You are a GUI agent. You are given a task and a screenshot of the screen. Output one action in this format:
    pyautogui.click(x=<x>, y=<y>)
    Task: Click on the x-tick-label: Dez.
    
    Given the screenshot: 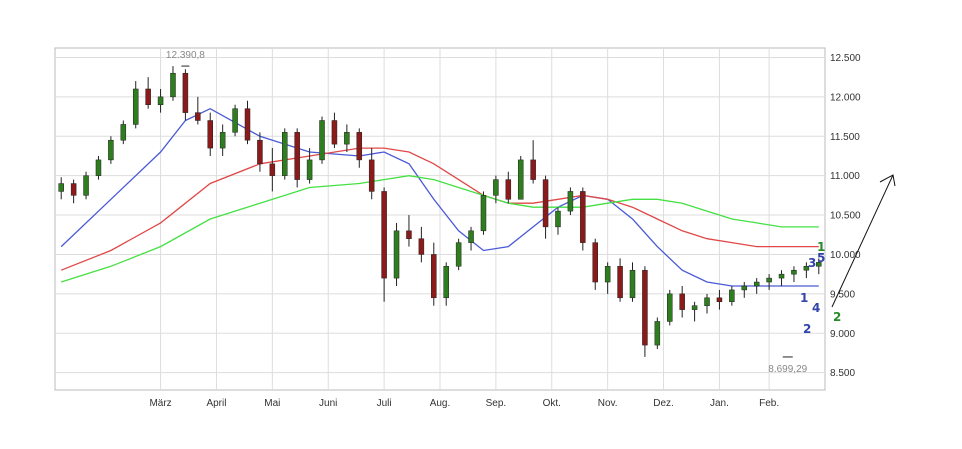 What is the action you would take?
    pyautogui.click(x=663, y=403)
    